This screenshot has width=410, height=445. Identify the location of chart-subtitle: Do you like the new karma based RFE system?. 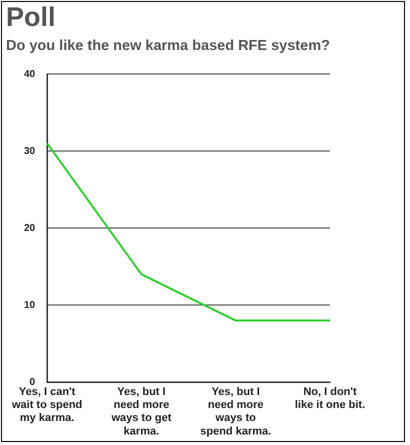
(168, 46).